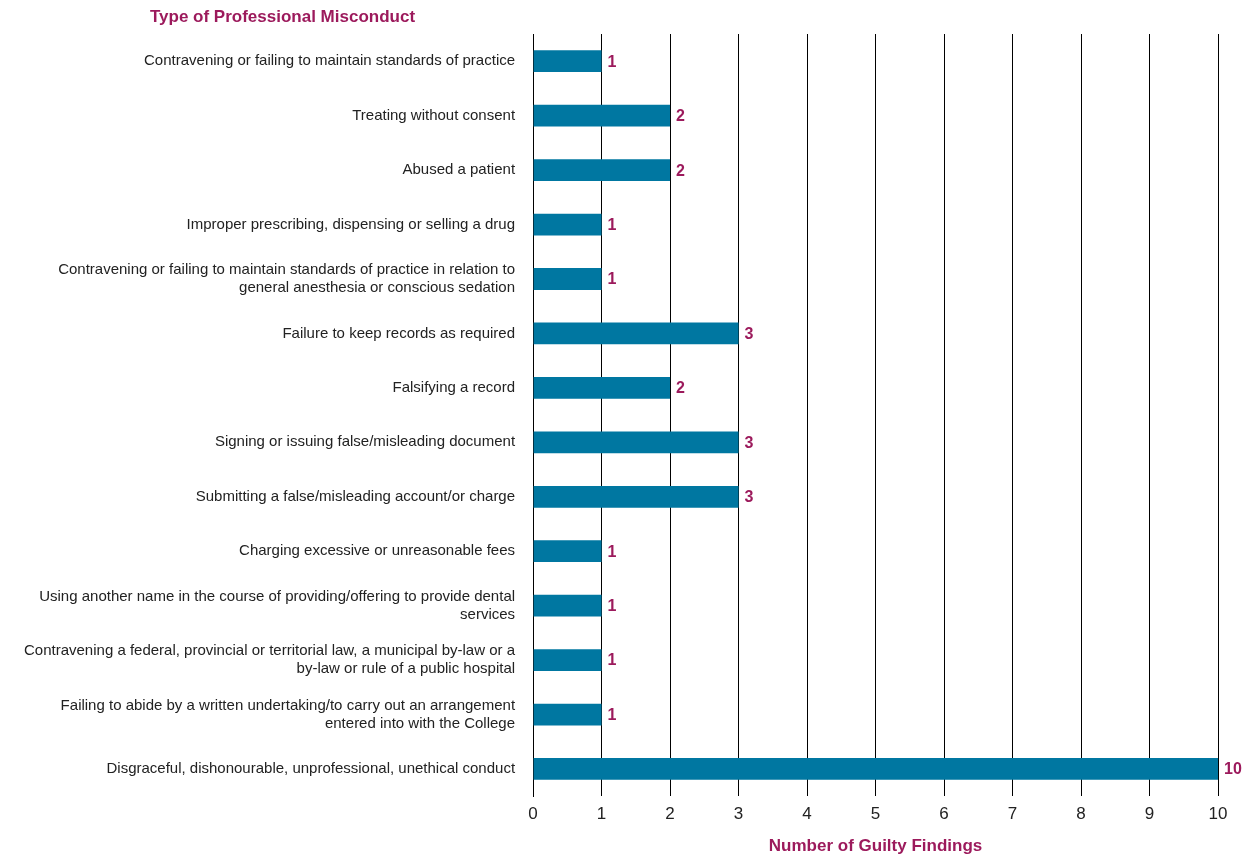 This screenshot has width=1248, height=865. I want to click on x-axis-title: Number of Guilty Findings, so click(875, 846).